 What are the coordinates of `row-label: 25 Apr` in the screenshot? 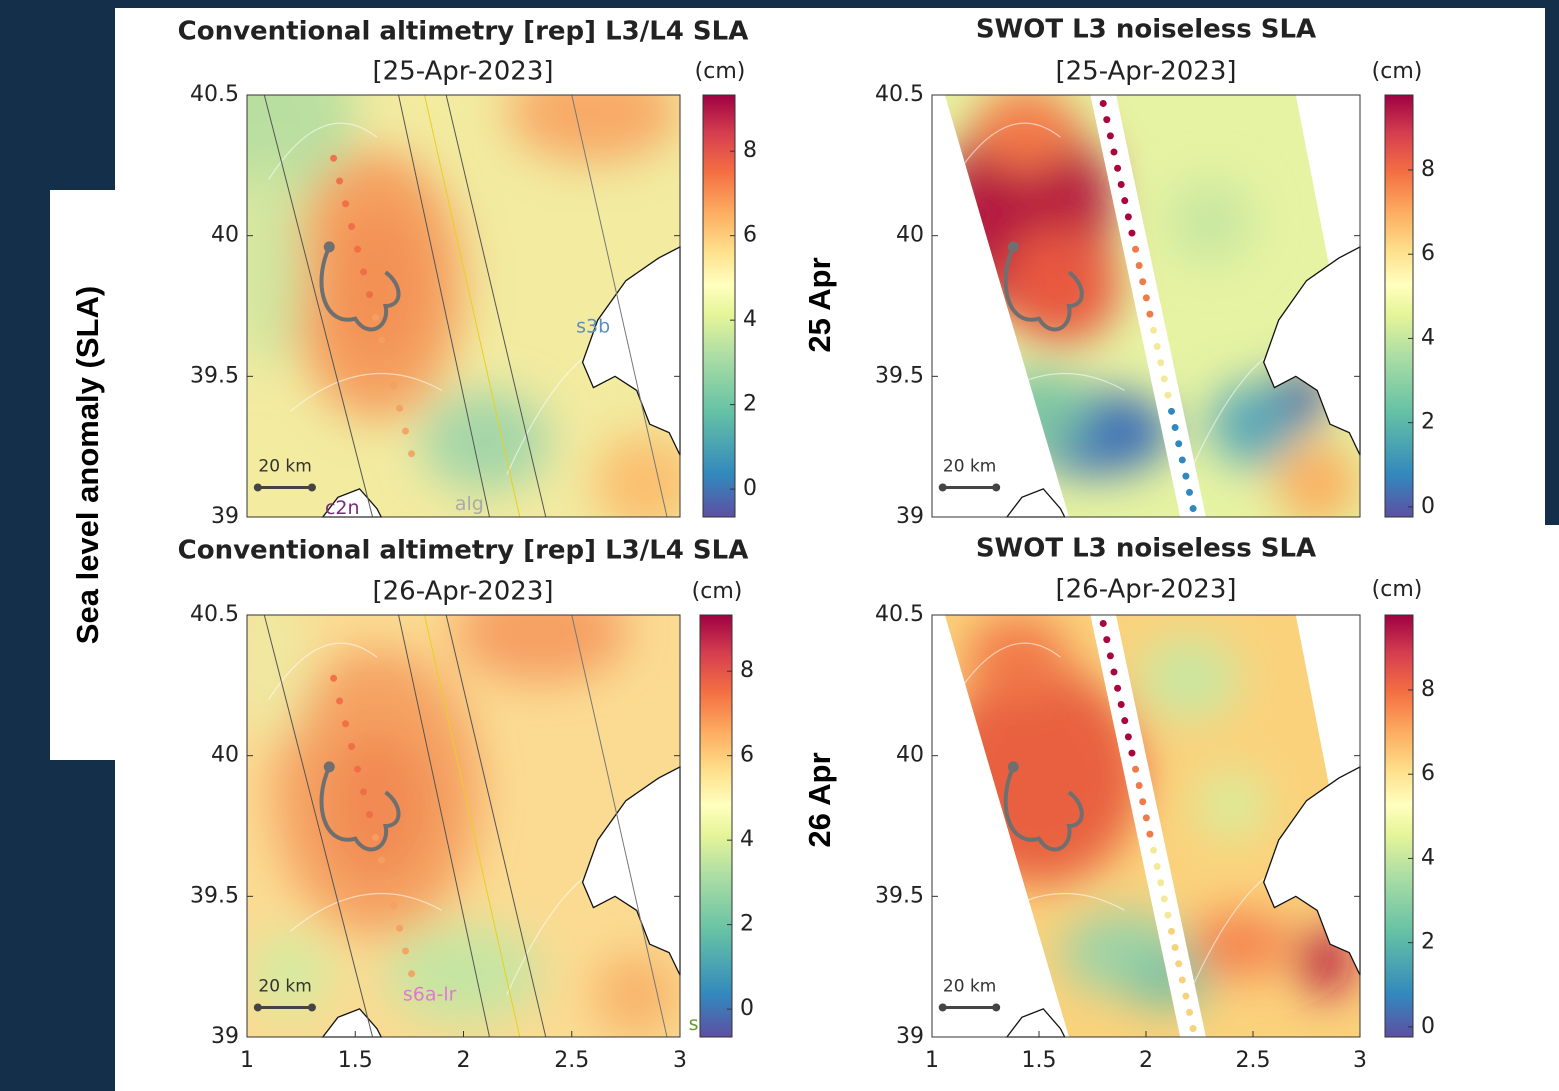 It's located at (819, 304).